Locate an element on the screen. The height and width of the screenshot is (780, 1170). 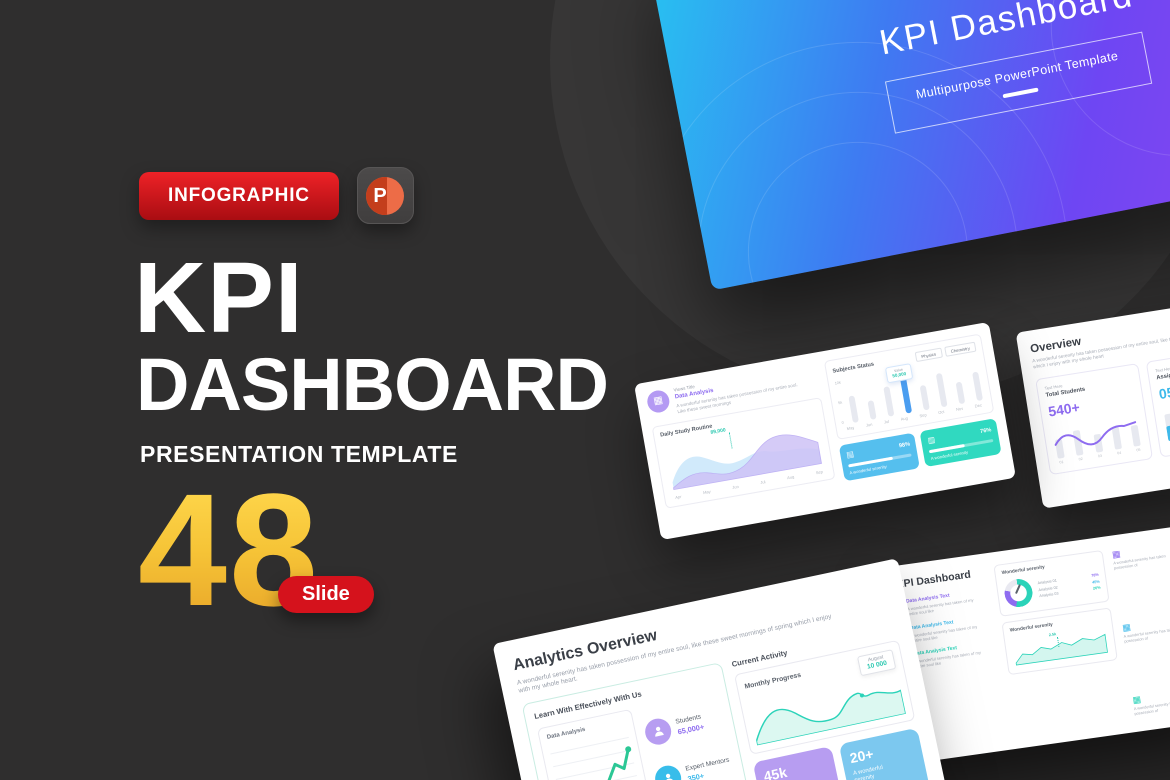
trend-line is located at coordinates (1095, 434).